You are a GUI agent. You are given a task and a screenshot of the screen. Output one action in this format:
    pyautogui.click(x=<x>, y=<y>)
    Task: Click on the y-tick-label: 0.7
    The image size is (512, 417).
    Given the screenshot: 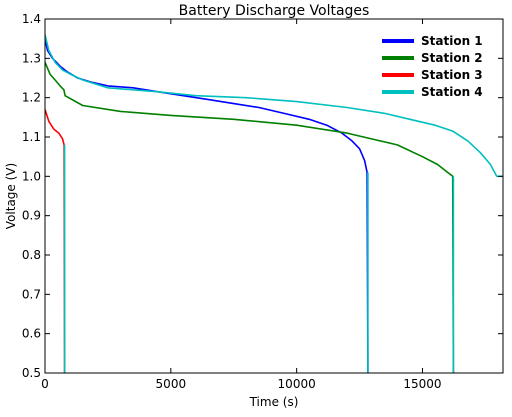 What is the action you would take?
    pyautogui.click(x=31, y=294)
    